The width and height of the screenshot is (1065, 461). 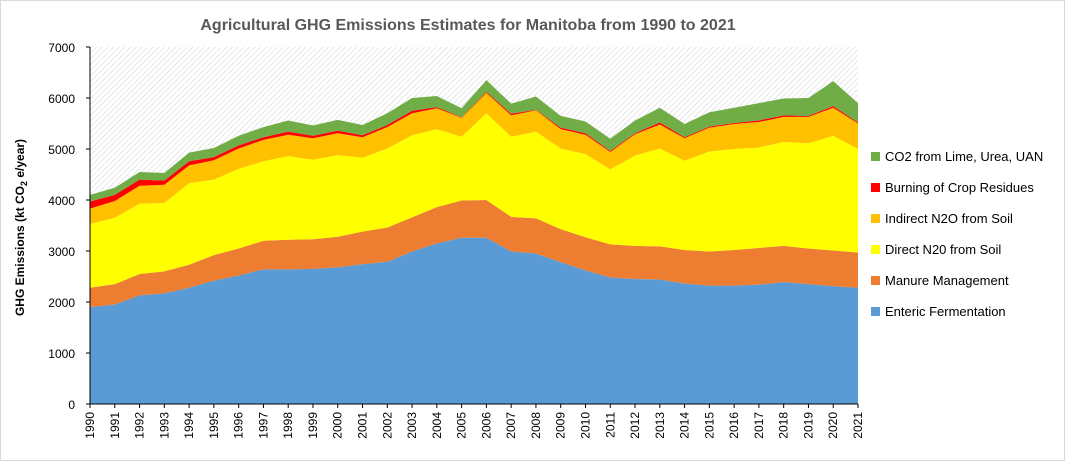 I want to click on x-tick-label: 2014, so click(x=685, y=425).